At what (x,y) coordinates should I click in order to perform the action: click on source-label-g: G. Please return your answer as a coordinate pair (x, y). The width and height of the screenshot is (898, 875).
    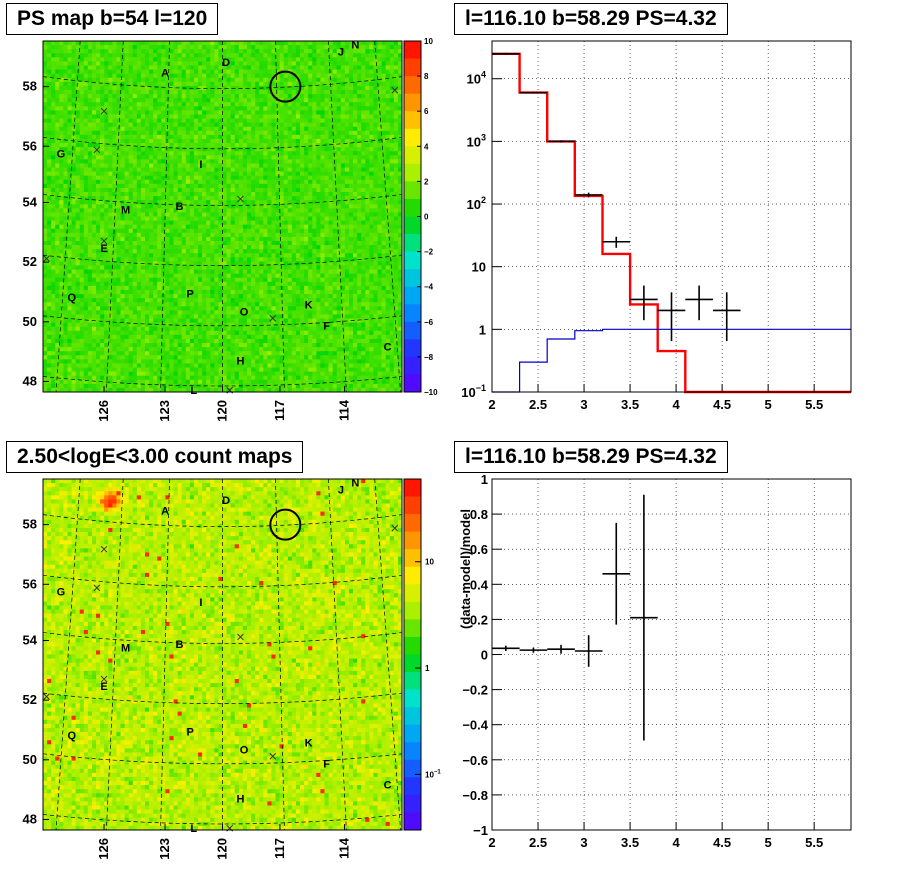
    Looking at the image, I should click on (61, 154).